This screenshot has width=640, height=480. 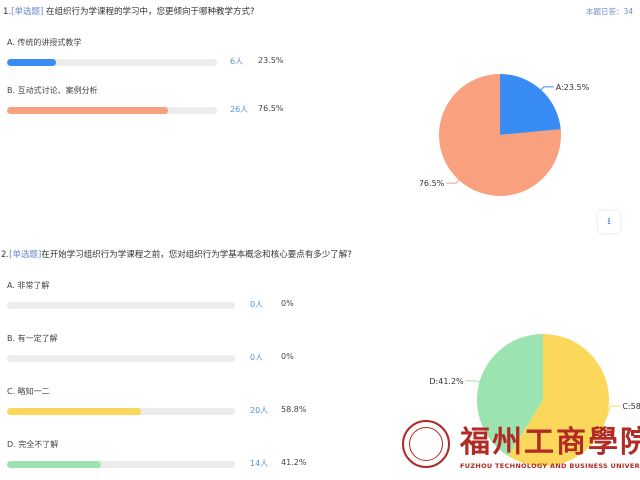 What do you see at coordinates (271, 60) in the screenshot?
I see `option-percent: 23.5%` at bounding box center [271, 60].